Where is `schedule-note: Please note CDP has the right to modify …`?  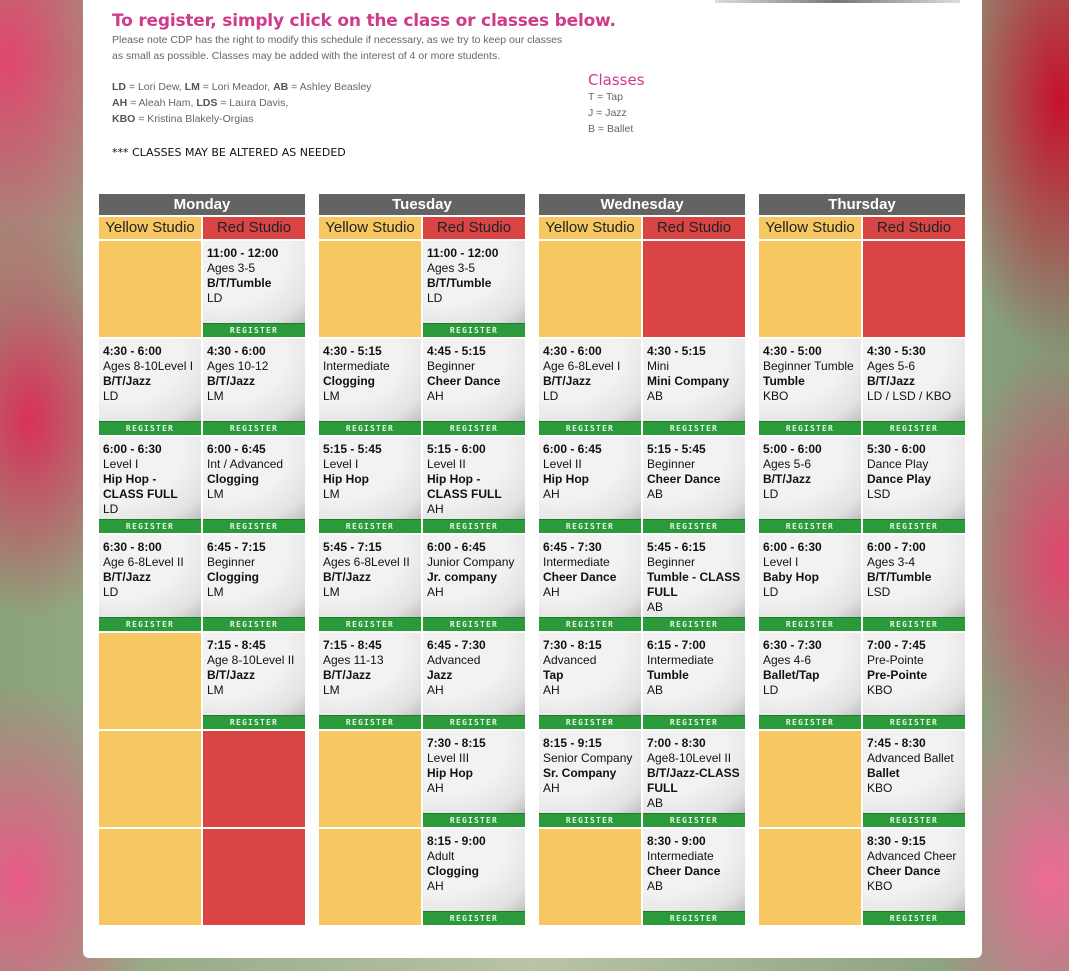 schedule-note: Please note CDP has the right to modify … is located at coordinates (337, 48).